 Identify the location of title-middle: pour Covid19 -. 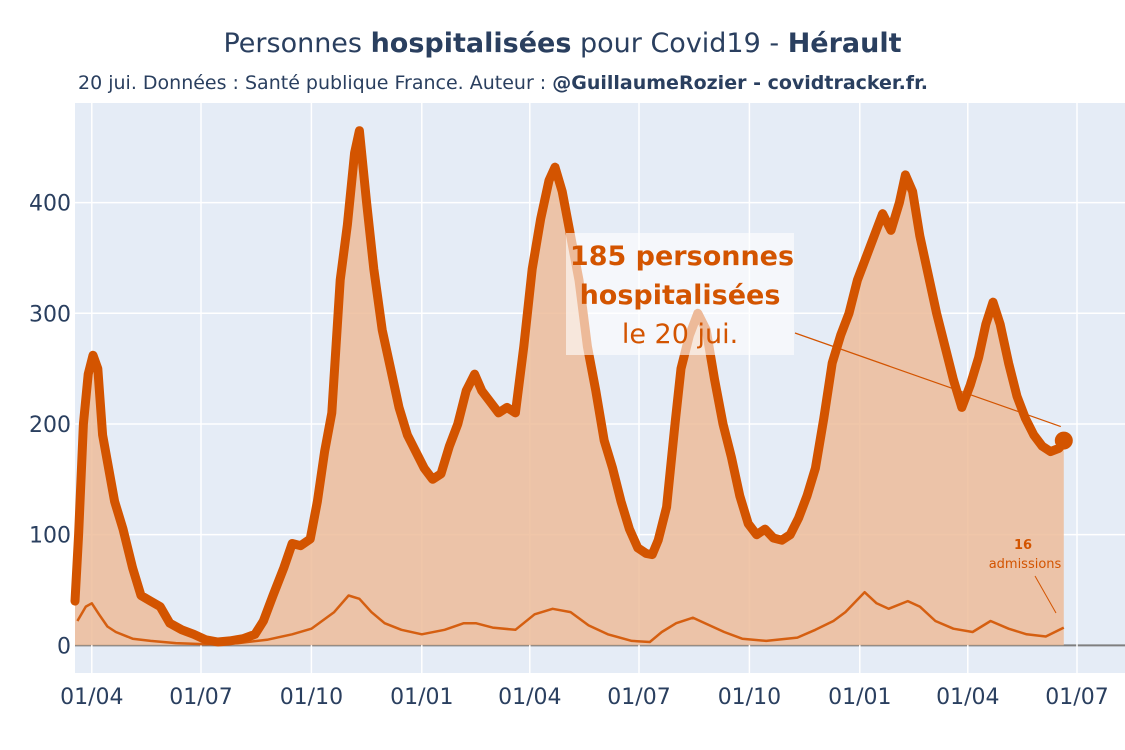
(679, 43).